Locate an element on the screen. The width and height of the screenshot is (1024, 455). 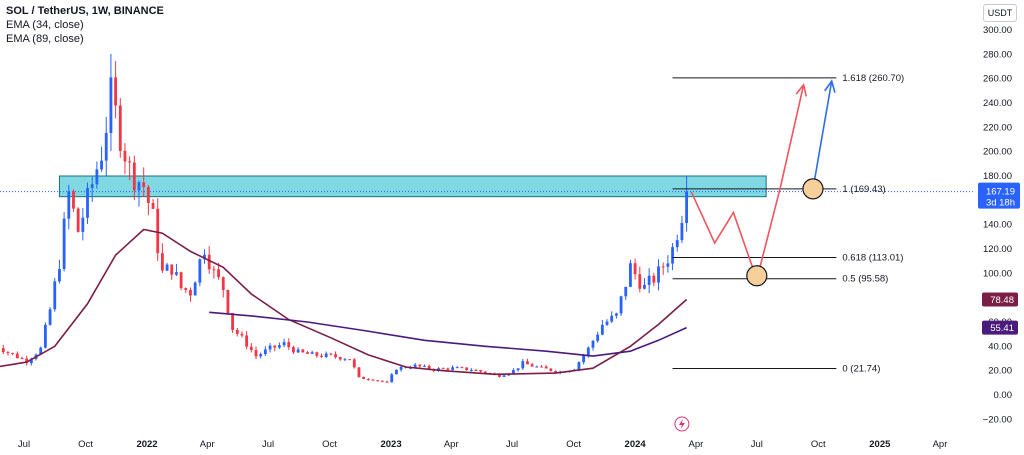
legend-ema89: EMA (89, close) is located at coordinates (45, 39).